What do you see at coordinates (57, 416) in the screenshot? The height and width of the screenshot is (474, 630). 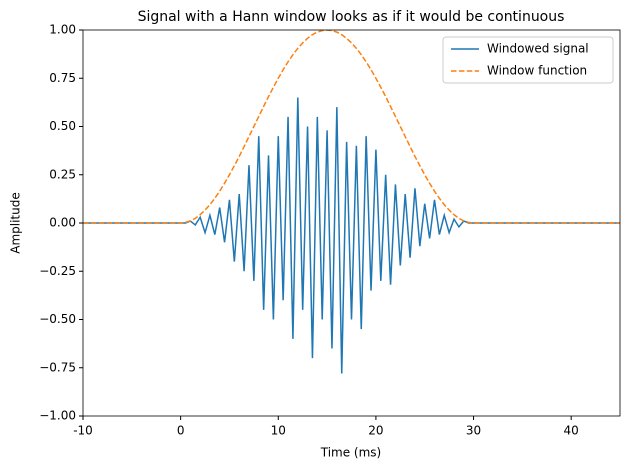 I see `y-tick-label: −1.00` at bounding box center [57, 416].